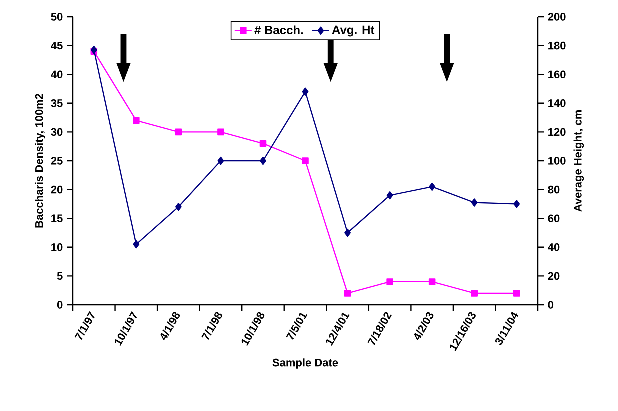 The width and height of the screenshot is (618, 411). I want to click on y-tick-label: 30, so click(57, 132).